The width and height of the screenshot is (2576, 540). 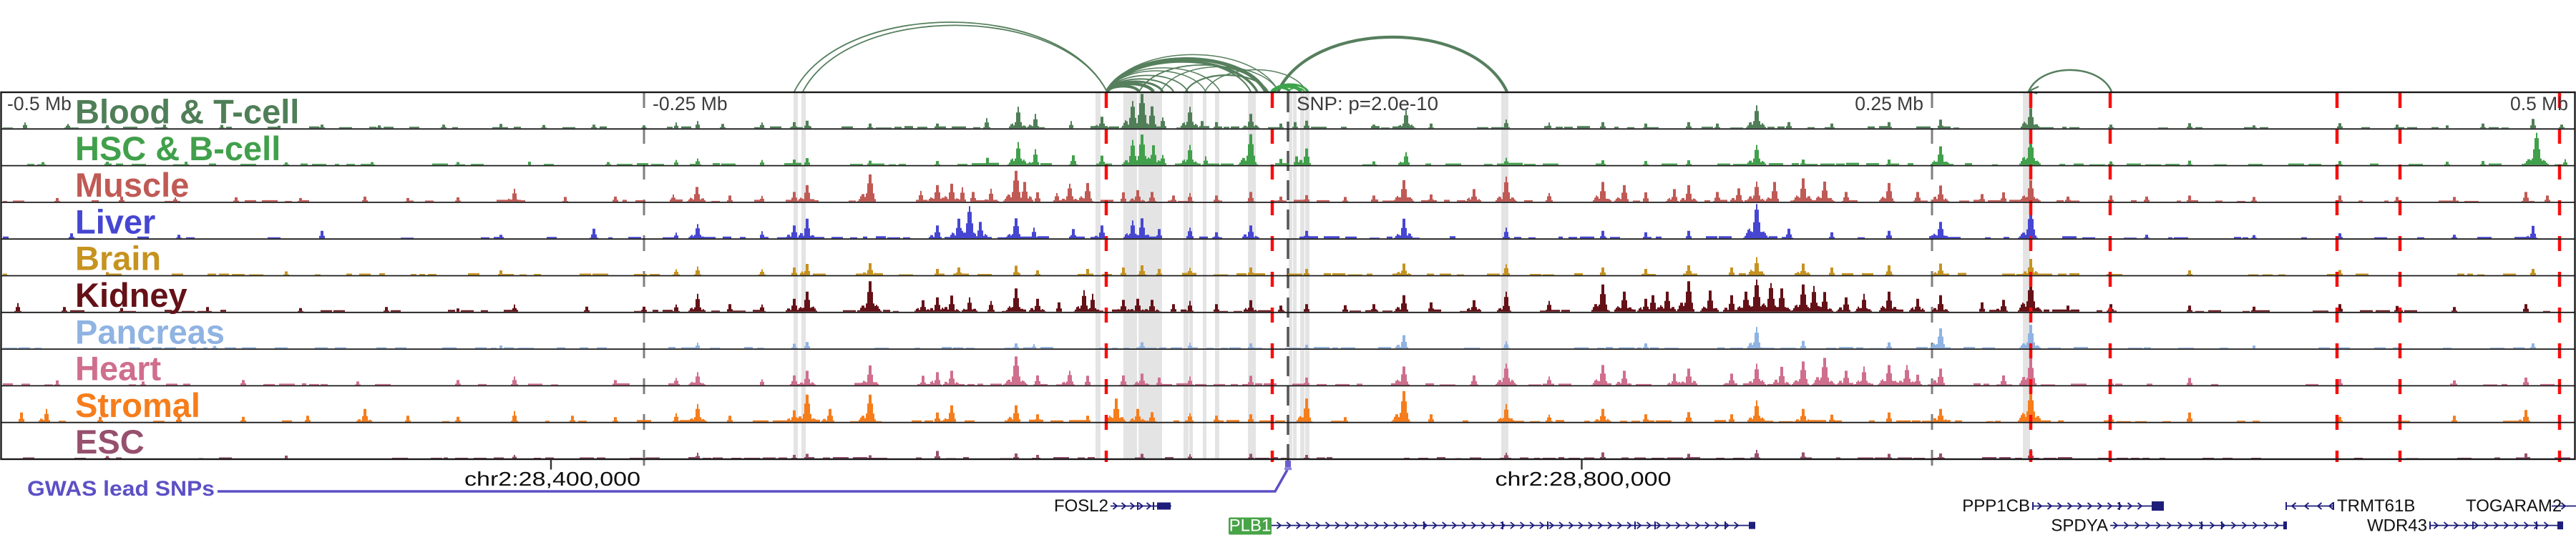 What do you see at coordinates (2514, 506) in the screenshot?
I see `svg-text: TOGARAM2` at bounding box center [2514, 506].